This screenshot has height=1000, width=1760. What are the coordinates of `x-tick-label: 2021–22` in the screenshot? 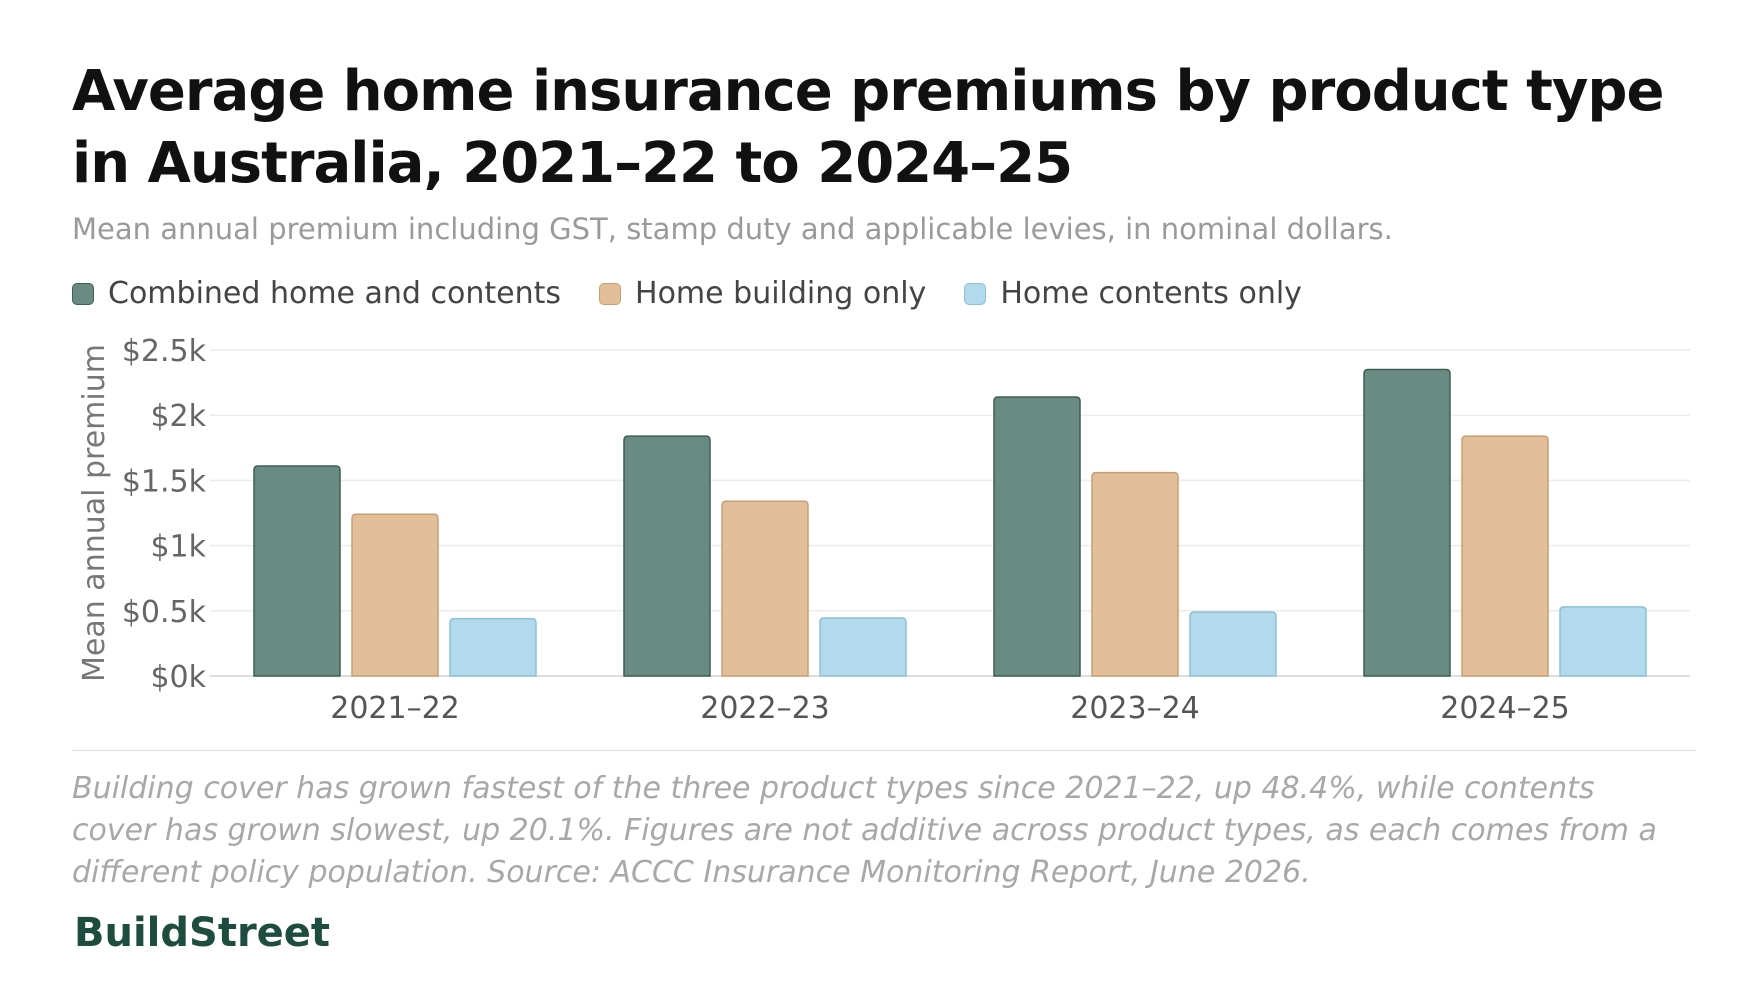 It's located at (395, 705).